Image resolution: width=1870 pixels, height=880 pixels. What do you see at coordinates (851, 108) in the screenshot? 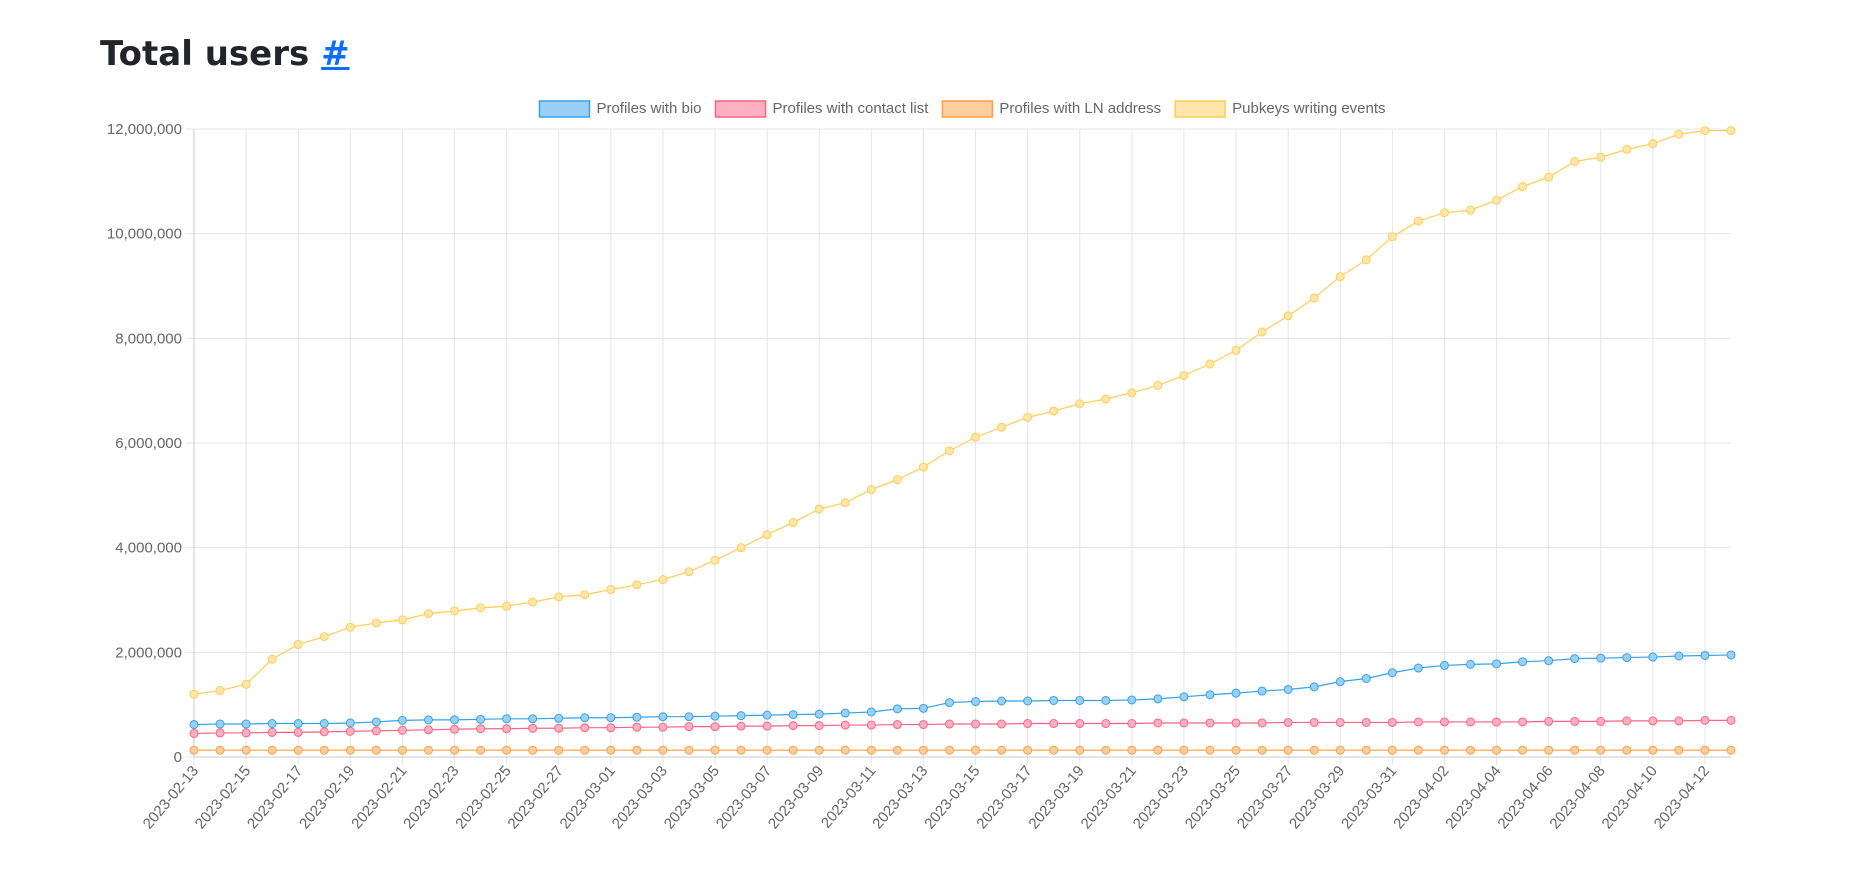
I see `legend-label: Profiles with contact list` at bounding box center [851, 108].